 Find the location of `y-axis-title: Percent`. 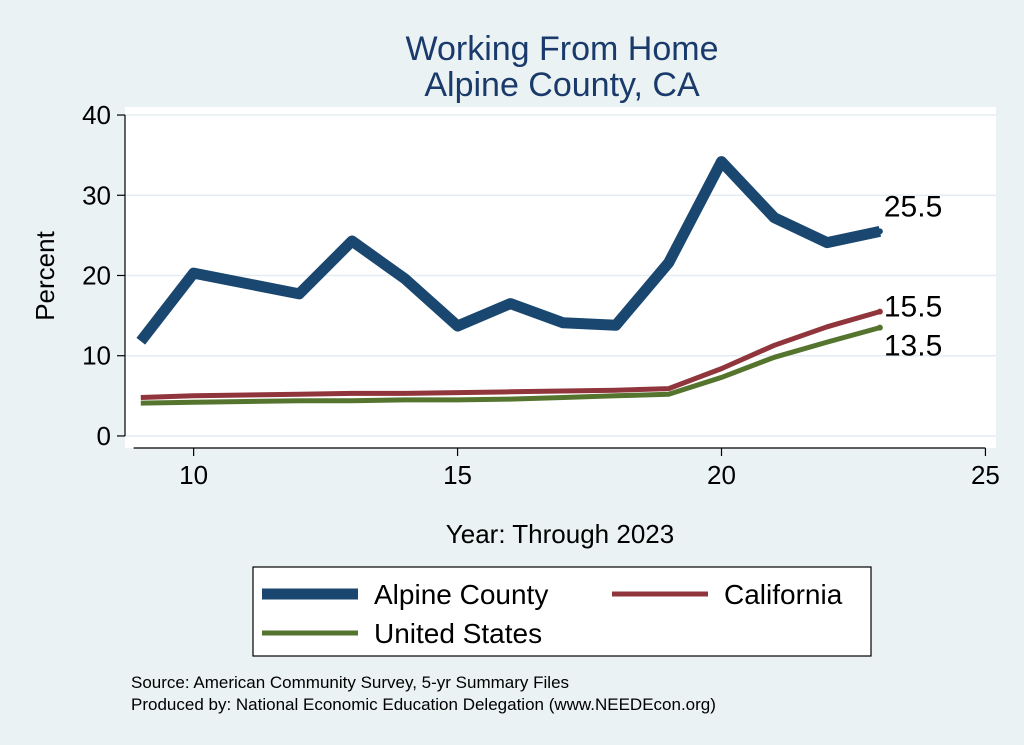

y-axis-title: Percent is located at coordinates (45, 275).